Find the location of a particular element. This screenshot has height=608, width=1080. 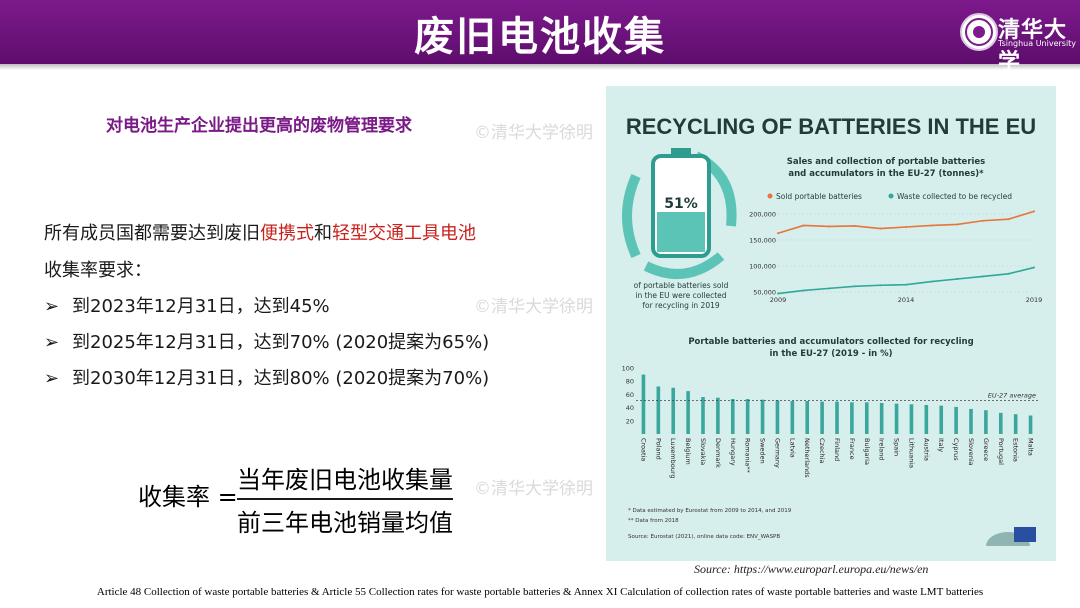

x-tick-label: Finland is located at coordinates (837, 449).